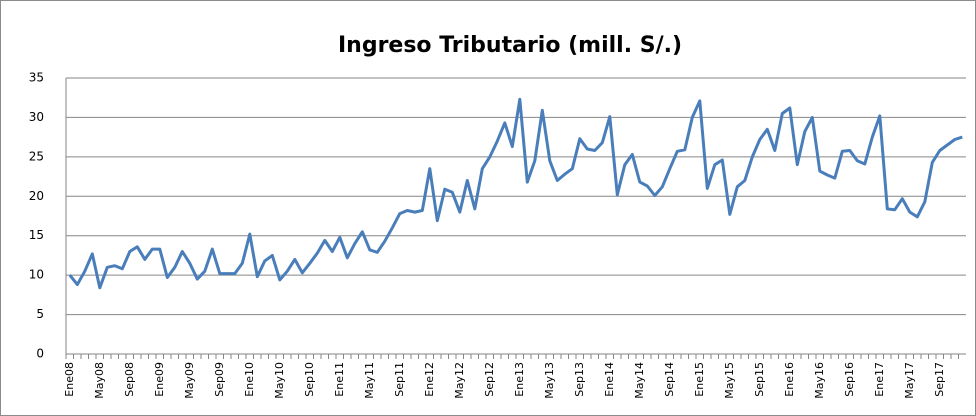 The height and width of the screenshot is (416, 976). What do you see at coordinates (549, 380) in the screenshot?
I see `x-tick-label: May13` at bounding box center [549, 380].